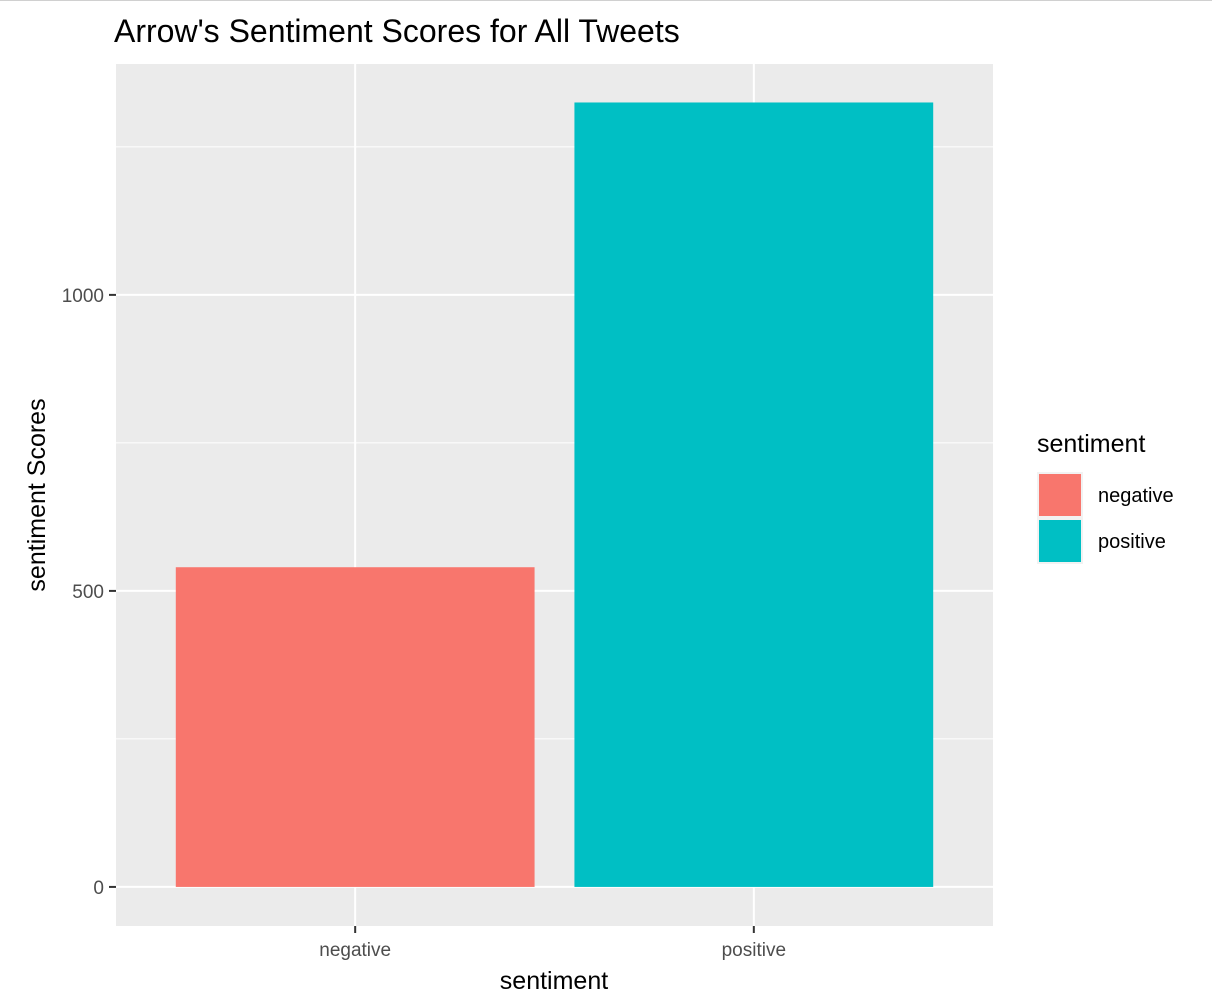  I want to click on x-axis-title: sentiment, so click(554, 981).